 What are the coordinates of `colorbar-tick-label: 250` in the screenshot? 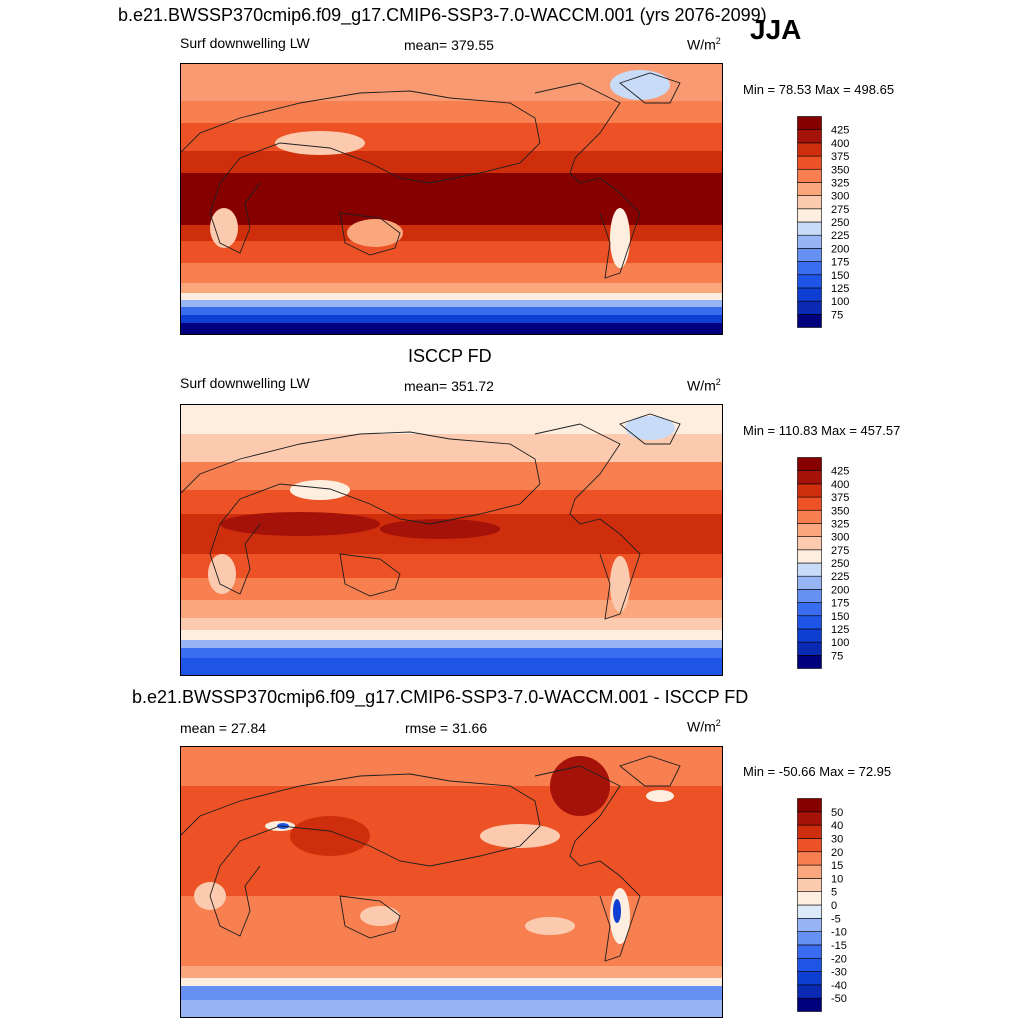 It's located at (840, 223).